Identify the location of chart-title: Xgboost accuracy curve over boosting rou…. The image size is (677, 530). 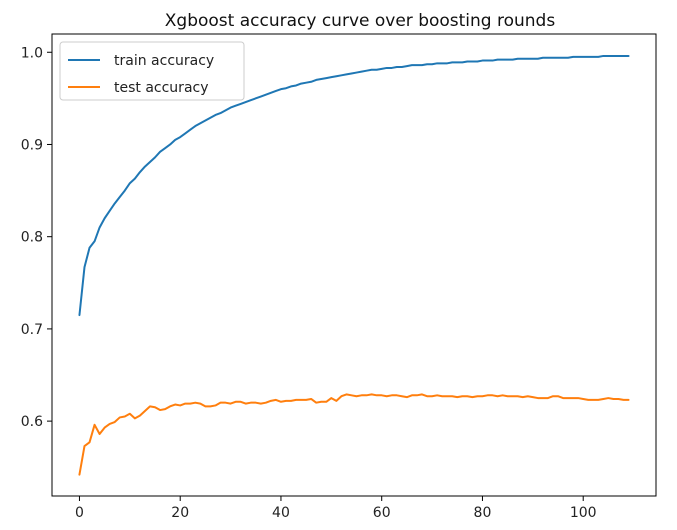
(360, 21).